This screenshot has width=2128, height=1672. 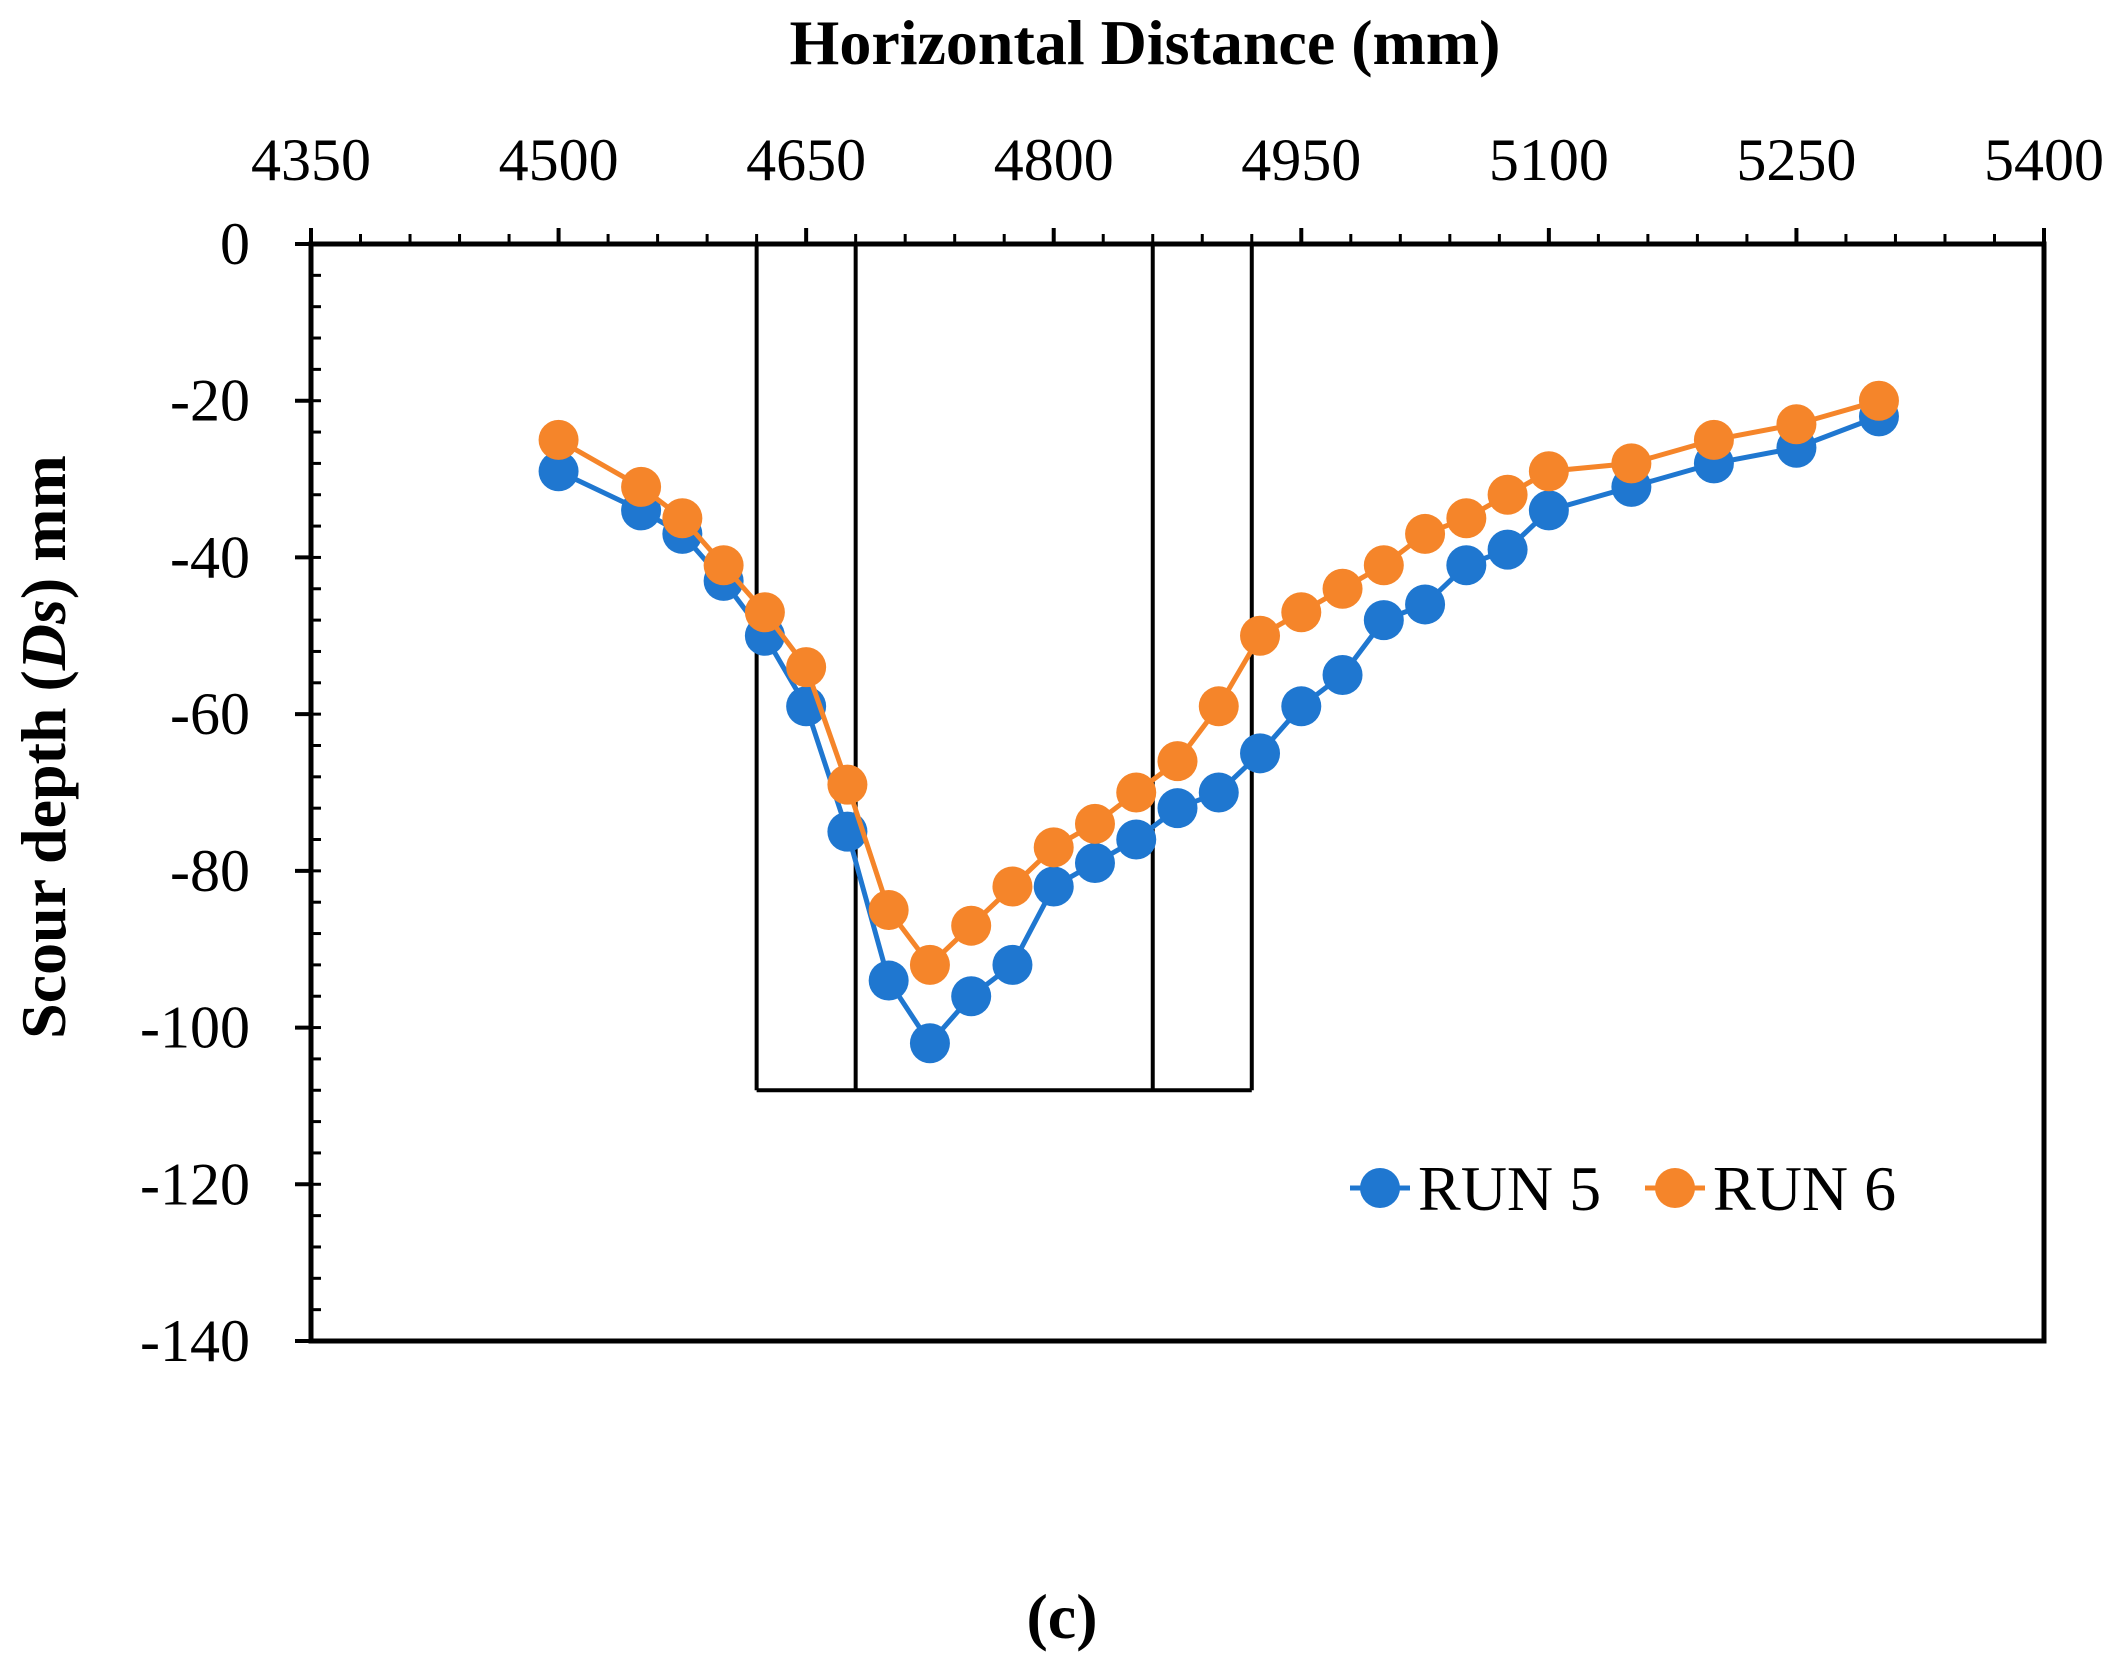 What do you see at coordinates (2044, 160) in the screenshot?
I see `x-tick-label: 5400` at bounding box center [2044, 160].